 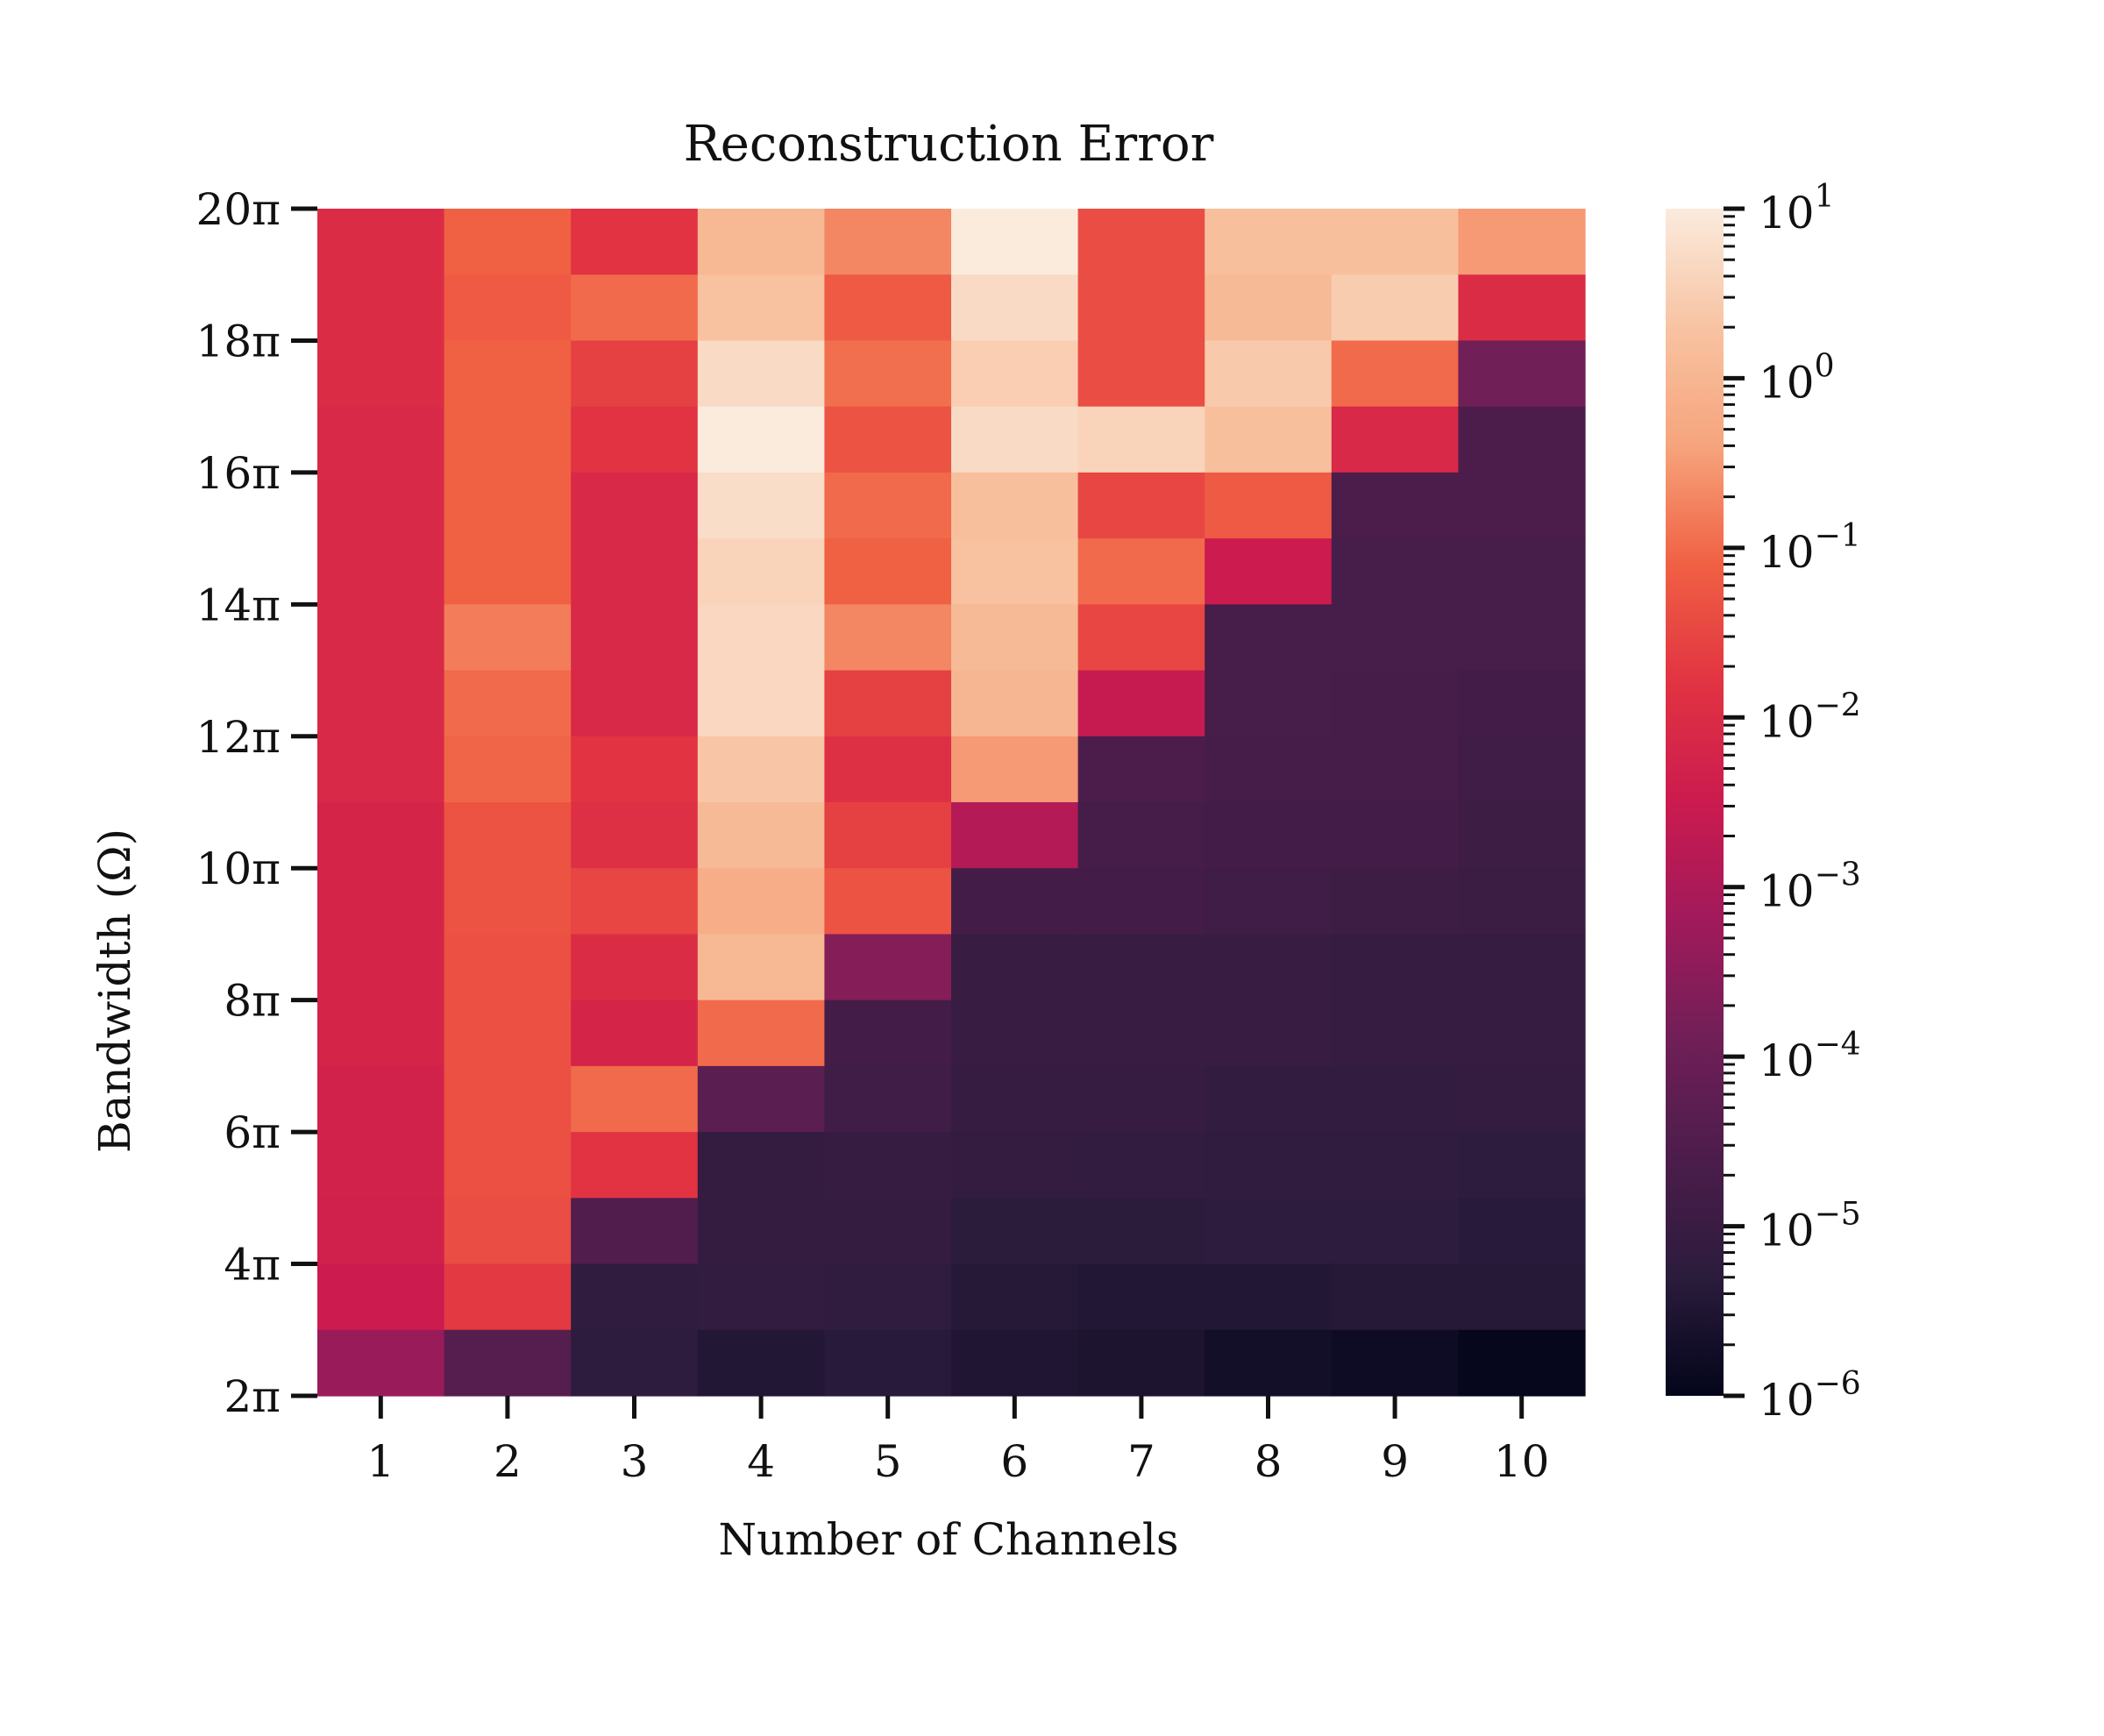 I want to click on colorbar-tick-label: 10⁻³, so click(x=1810, y=887).